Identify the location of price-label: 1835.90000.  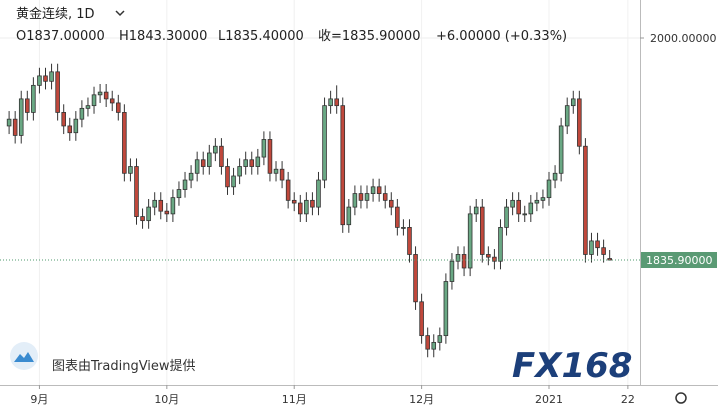
(679, 260).